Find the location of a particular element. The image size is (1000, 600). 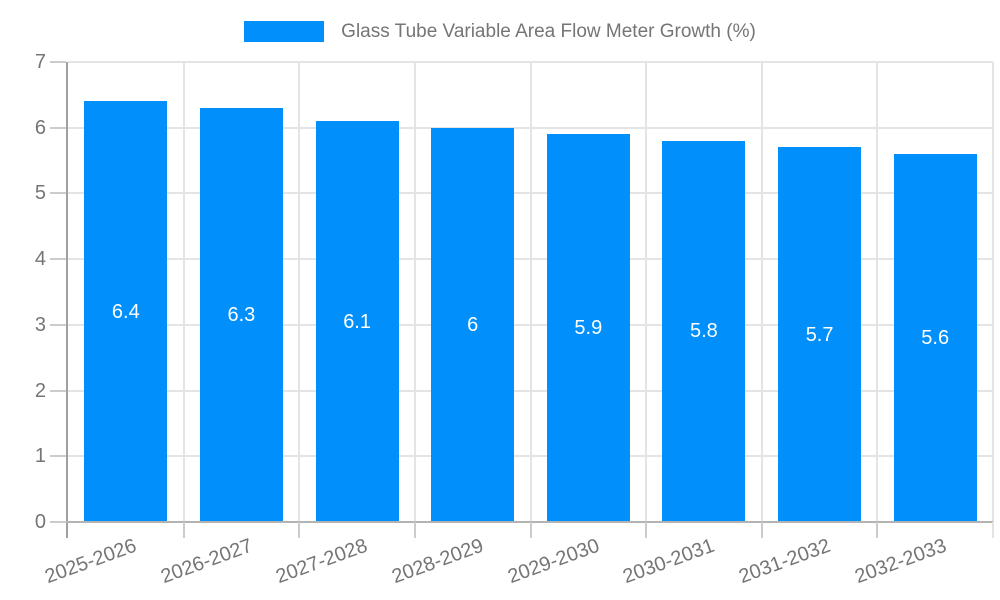

bar-value-label: 5.7 is located at coordinates (819, 334).